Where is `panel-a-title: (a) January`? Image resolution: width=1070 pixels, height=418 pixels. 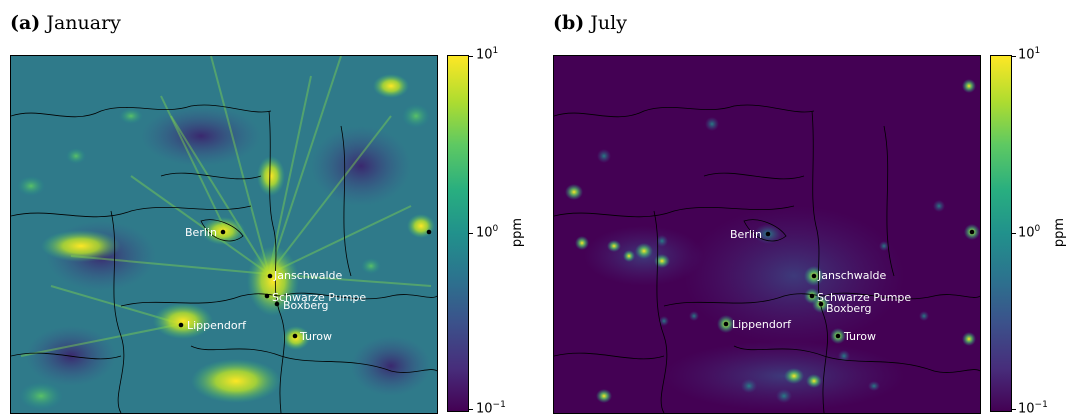
panel-a-title: (a) January is located at coordinates (65, 23).